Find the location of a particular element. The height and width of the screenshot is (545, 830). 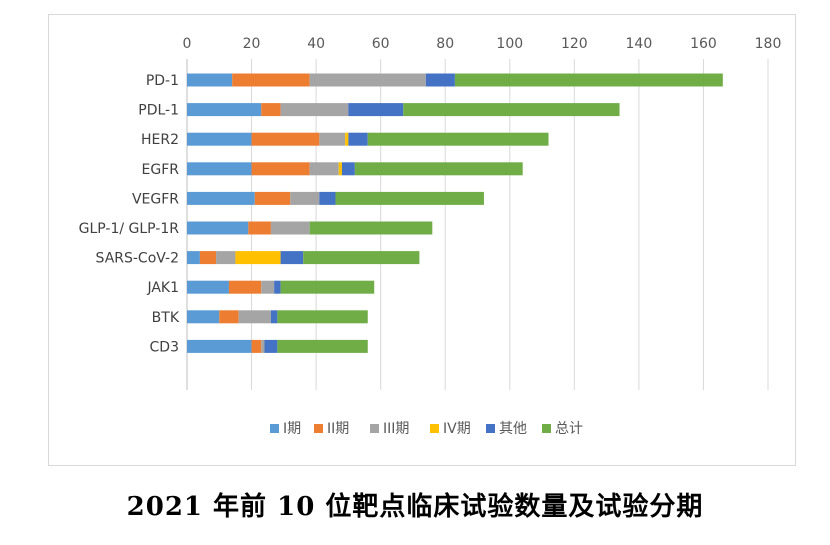

category-label: CD3 is located at coordinates (164, 347).